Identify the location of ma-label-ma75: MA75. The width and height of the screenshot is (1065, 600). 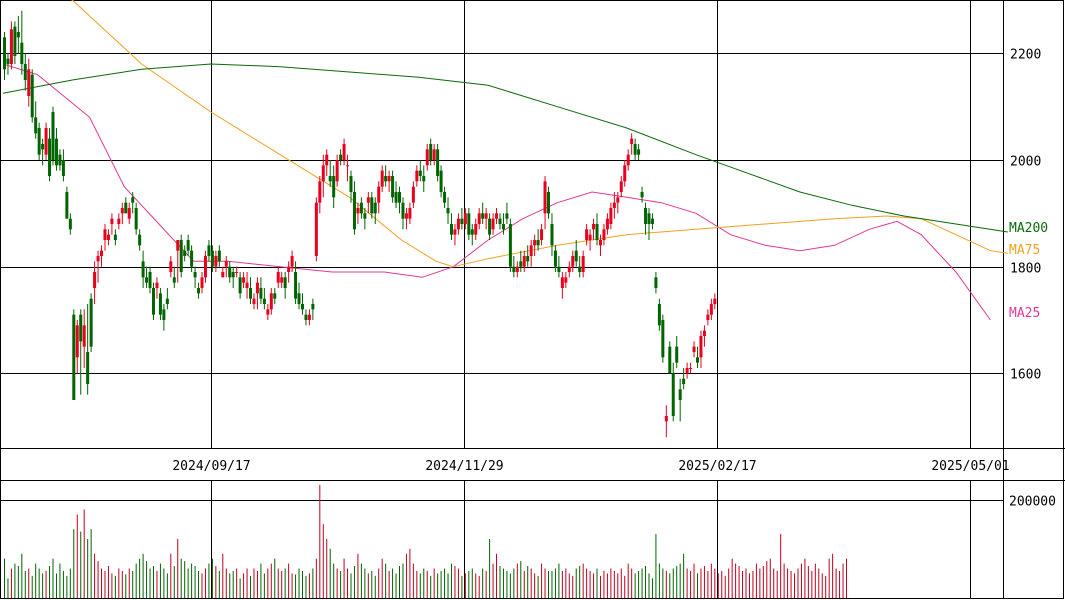
(1024, 250).